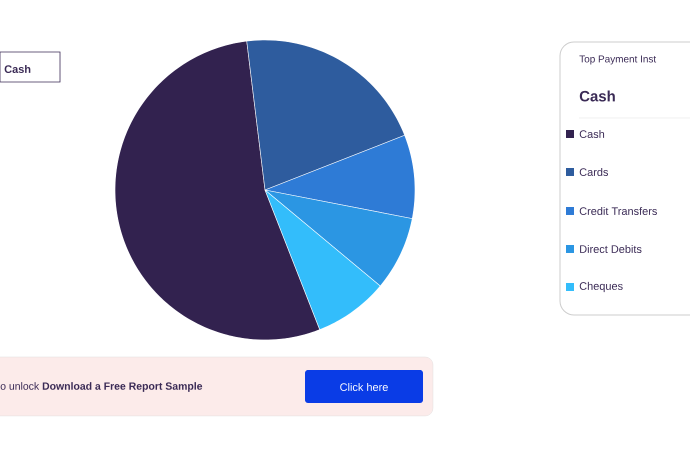  What do you see at coordinates (611, 249) in the screenshot?
I see `legend-label: Direct Debits` at bounding box center [611, 249].